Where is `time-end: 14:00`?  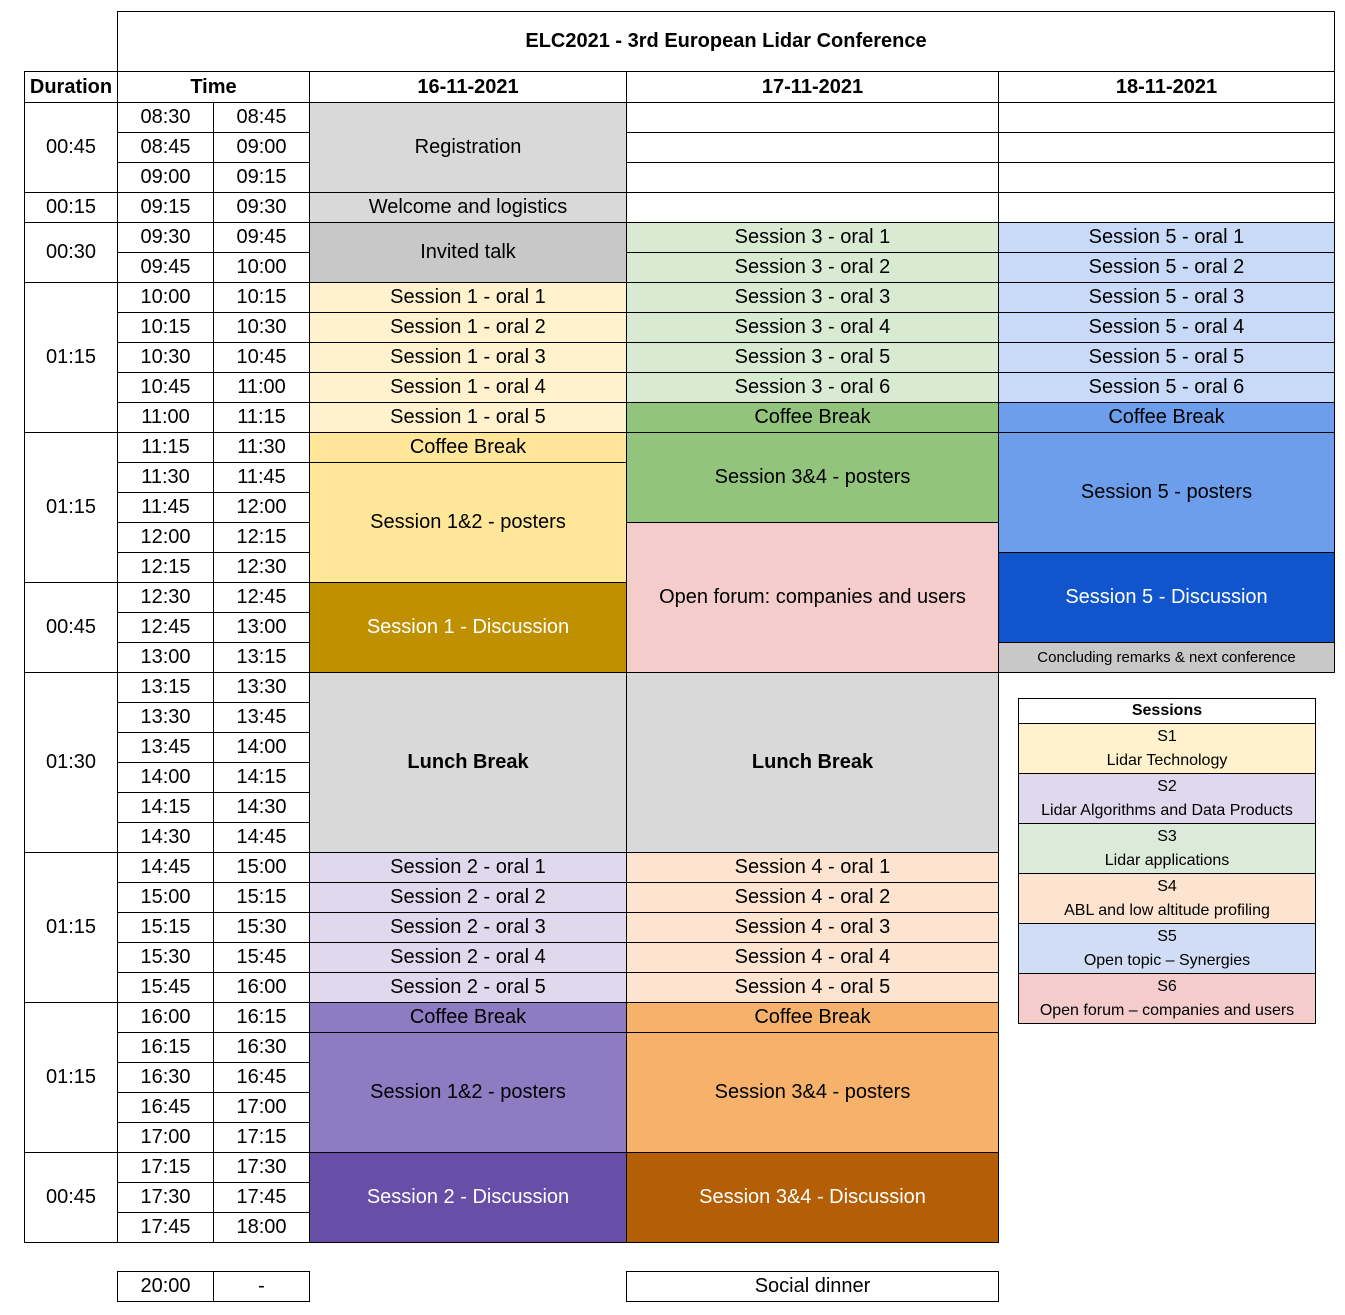
time-end: 14:00 is located at coordinates (261, 747).